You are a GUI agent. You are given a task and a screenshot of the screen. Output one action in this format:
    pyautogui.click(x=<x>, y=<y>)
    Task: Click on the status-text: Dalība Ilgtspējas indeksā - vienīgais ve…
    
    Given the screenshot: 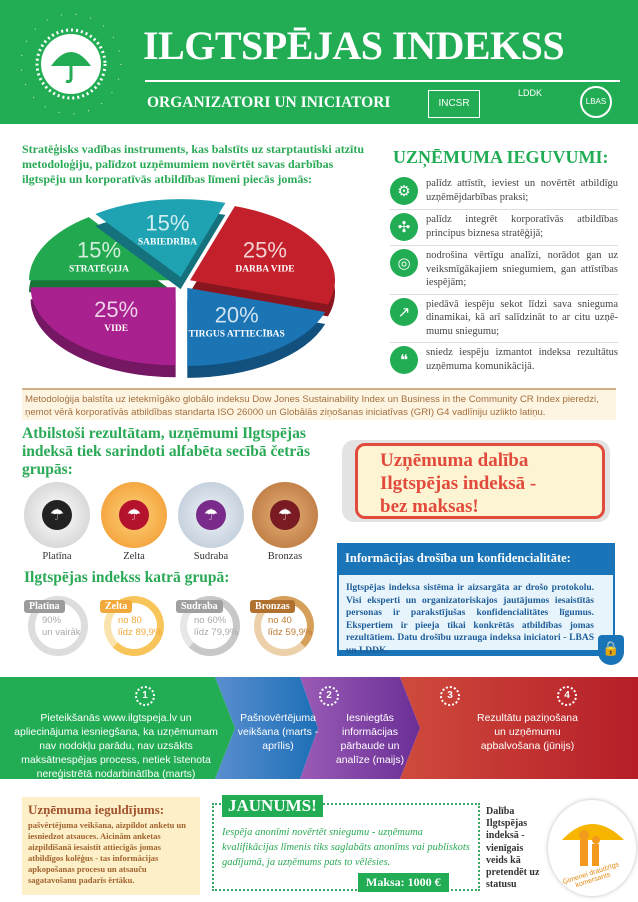 What is the action you would take?
    pyautogui.click(x=513, y=848)
    